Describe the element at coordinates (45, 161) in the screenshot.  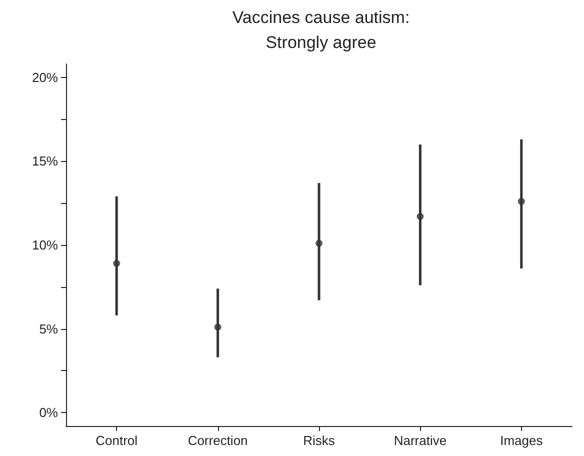
I see `y-tick-label: 15%` at that location.